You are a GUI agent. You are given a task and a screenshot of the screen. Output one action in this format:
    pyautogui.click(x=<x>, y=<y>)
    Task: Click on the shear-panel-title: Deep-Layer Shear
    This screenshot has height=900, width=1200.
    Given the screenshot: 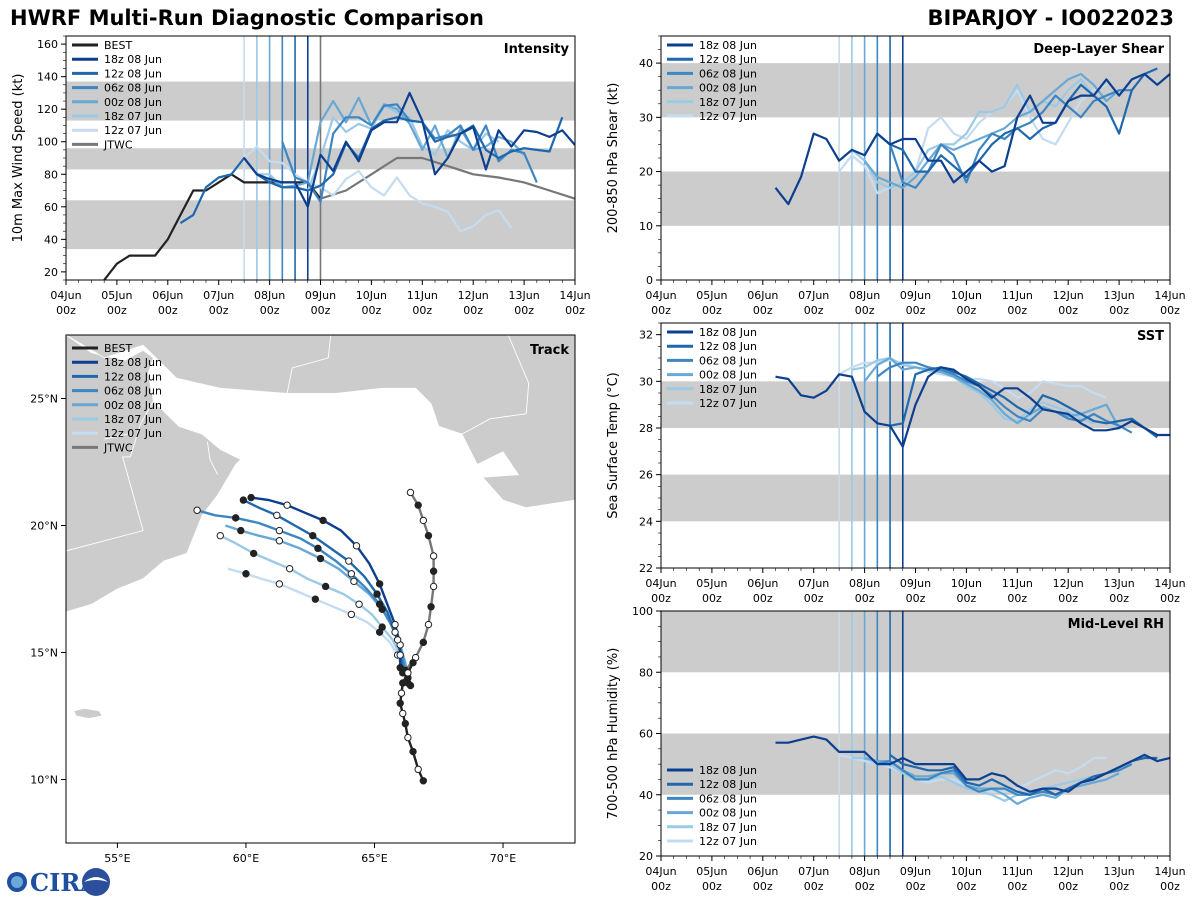 What is the action you would take?
    pyautogui.click(x=1098, y=49)
    